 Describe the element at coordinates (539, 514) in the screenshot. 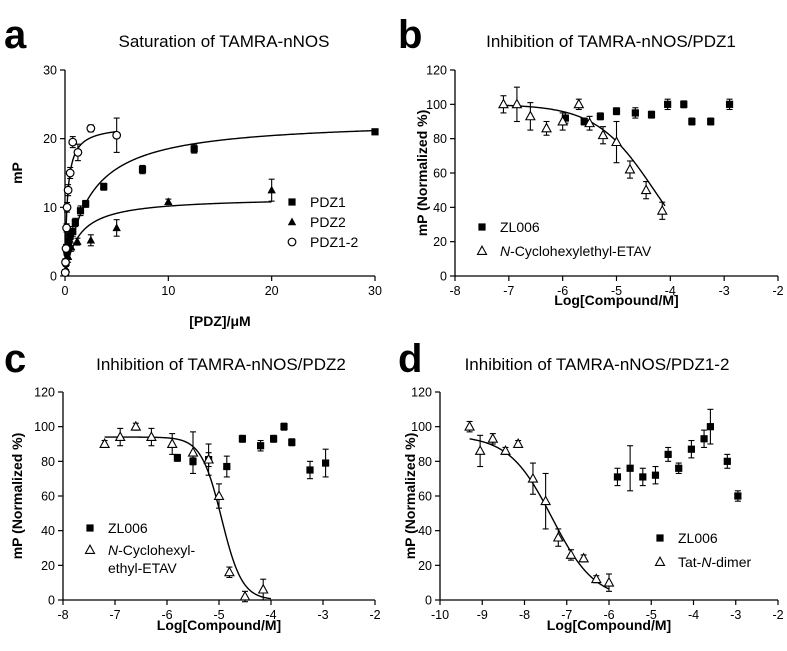

I see `fit-curve-tat-n-dimer` at that location.